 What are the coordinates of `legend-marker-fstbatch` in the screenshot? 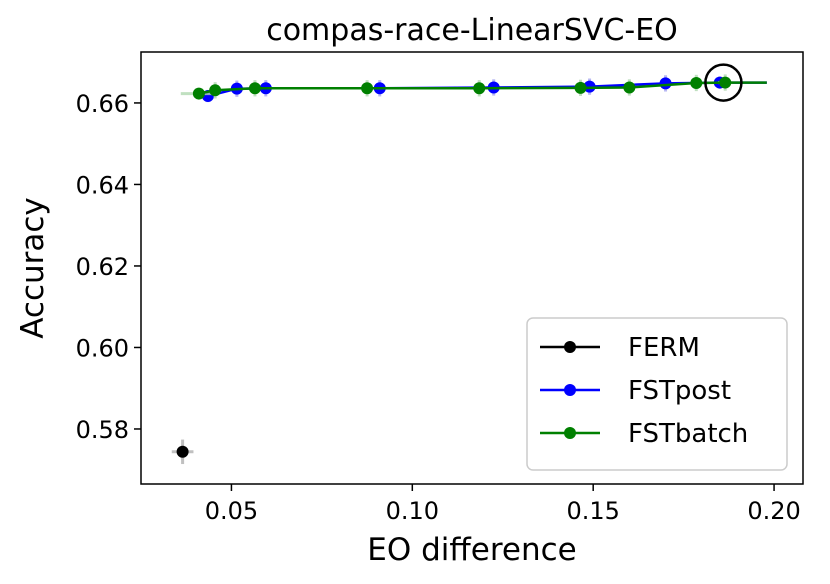 It's located at (570, 433).